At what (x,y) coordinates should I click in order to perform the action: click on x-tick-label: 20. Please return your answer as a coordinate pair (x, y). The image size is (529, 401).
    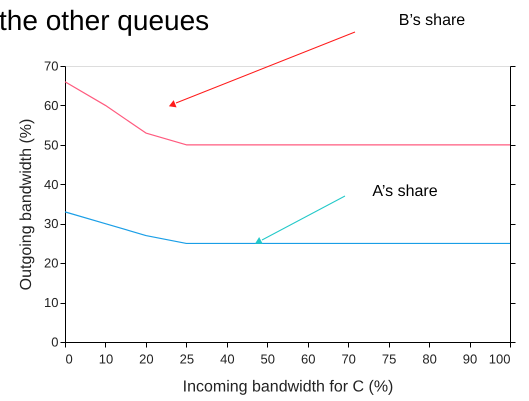
    Looking at the image, I should click on (146, 359).